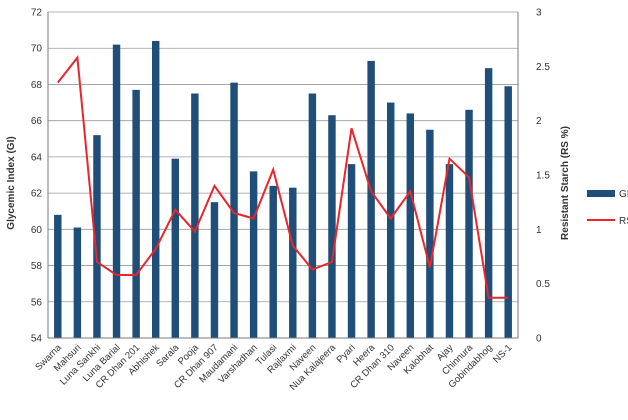  I want to click on y-tick-label: 62, so click(37, 194).